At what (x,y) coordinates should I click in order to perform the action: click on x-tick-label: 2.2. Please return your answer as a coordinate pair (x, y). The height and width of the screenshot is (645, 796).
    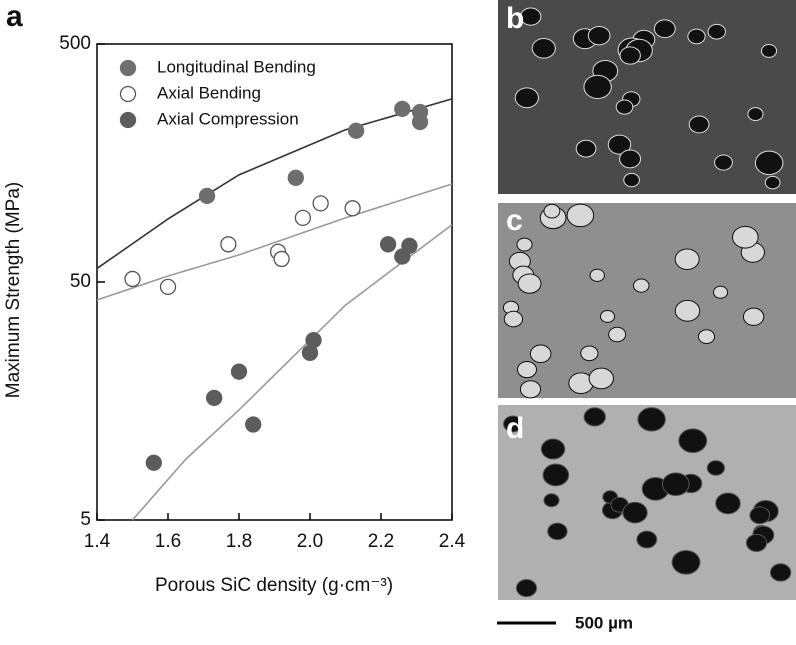
    Looking at the image, I should click on (381, 541).